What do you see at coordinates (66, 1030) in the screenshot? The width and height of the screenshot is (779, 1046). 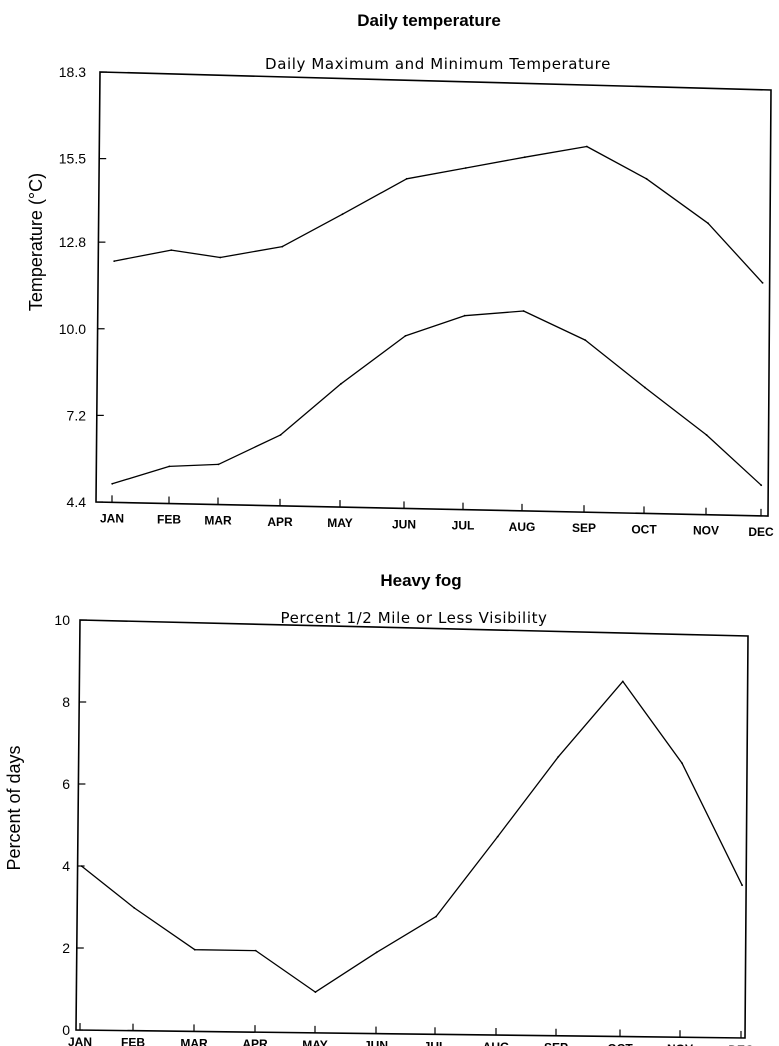 I see `fog-y-tick-label: 0` at bounding box center [66, 1030].